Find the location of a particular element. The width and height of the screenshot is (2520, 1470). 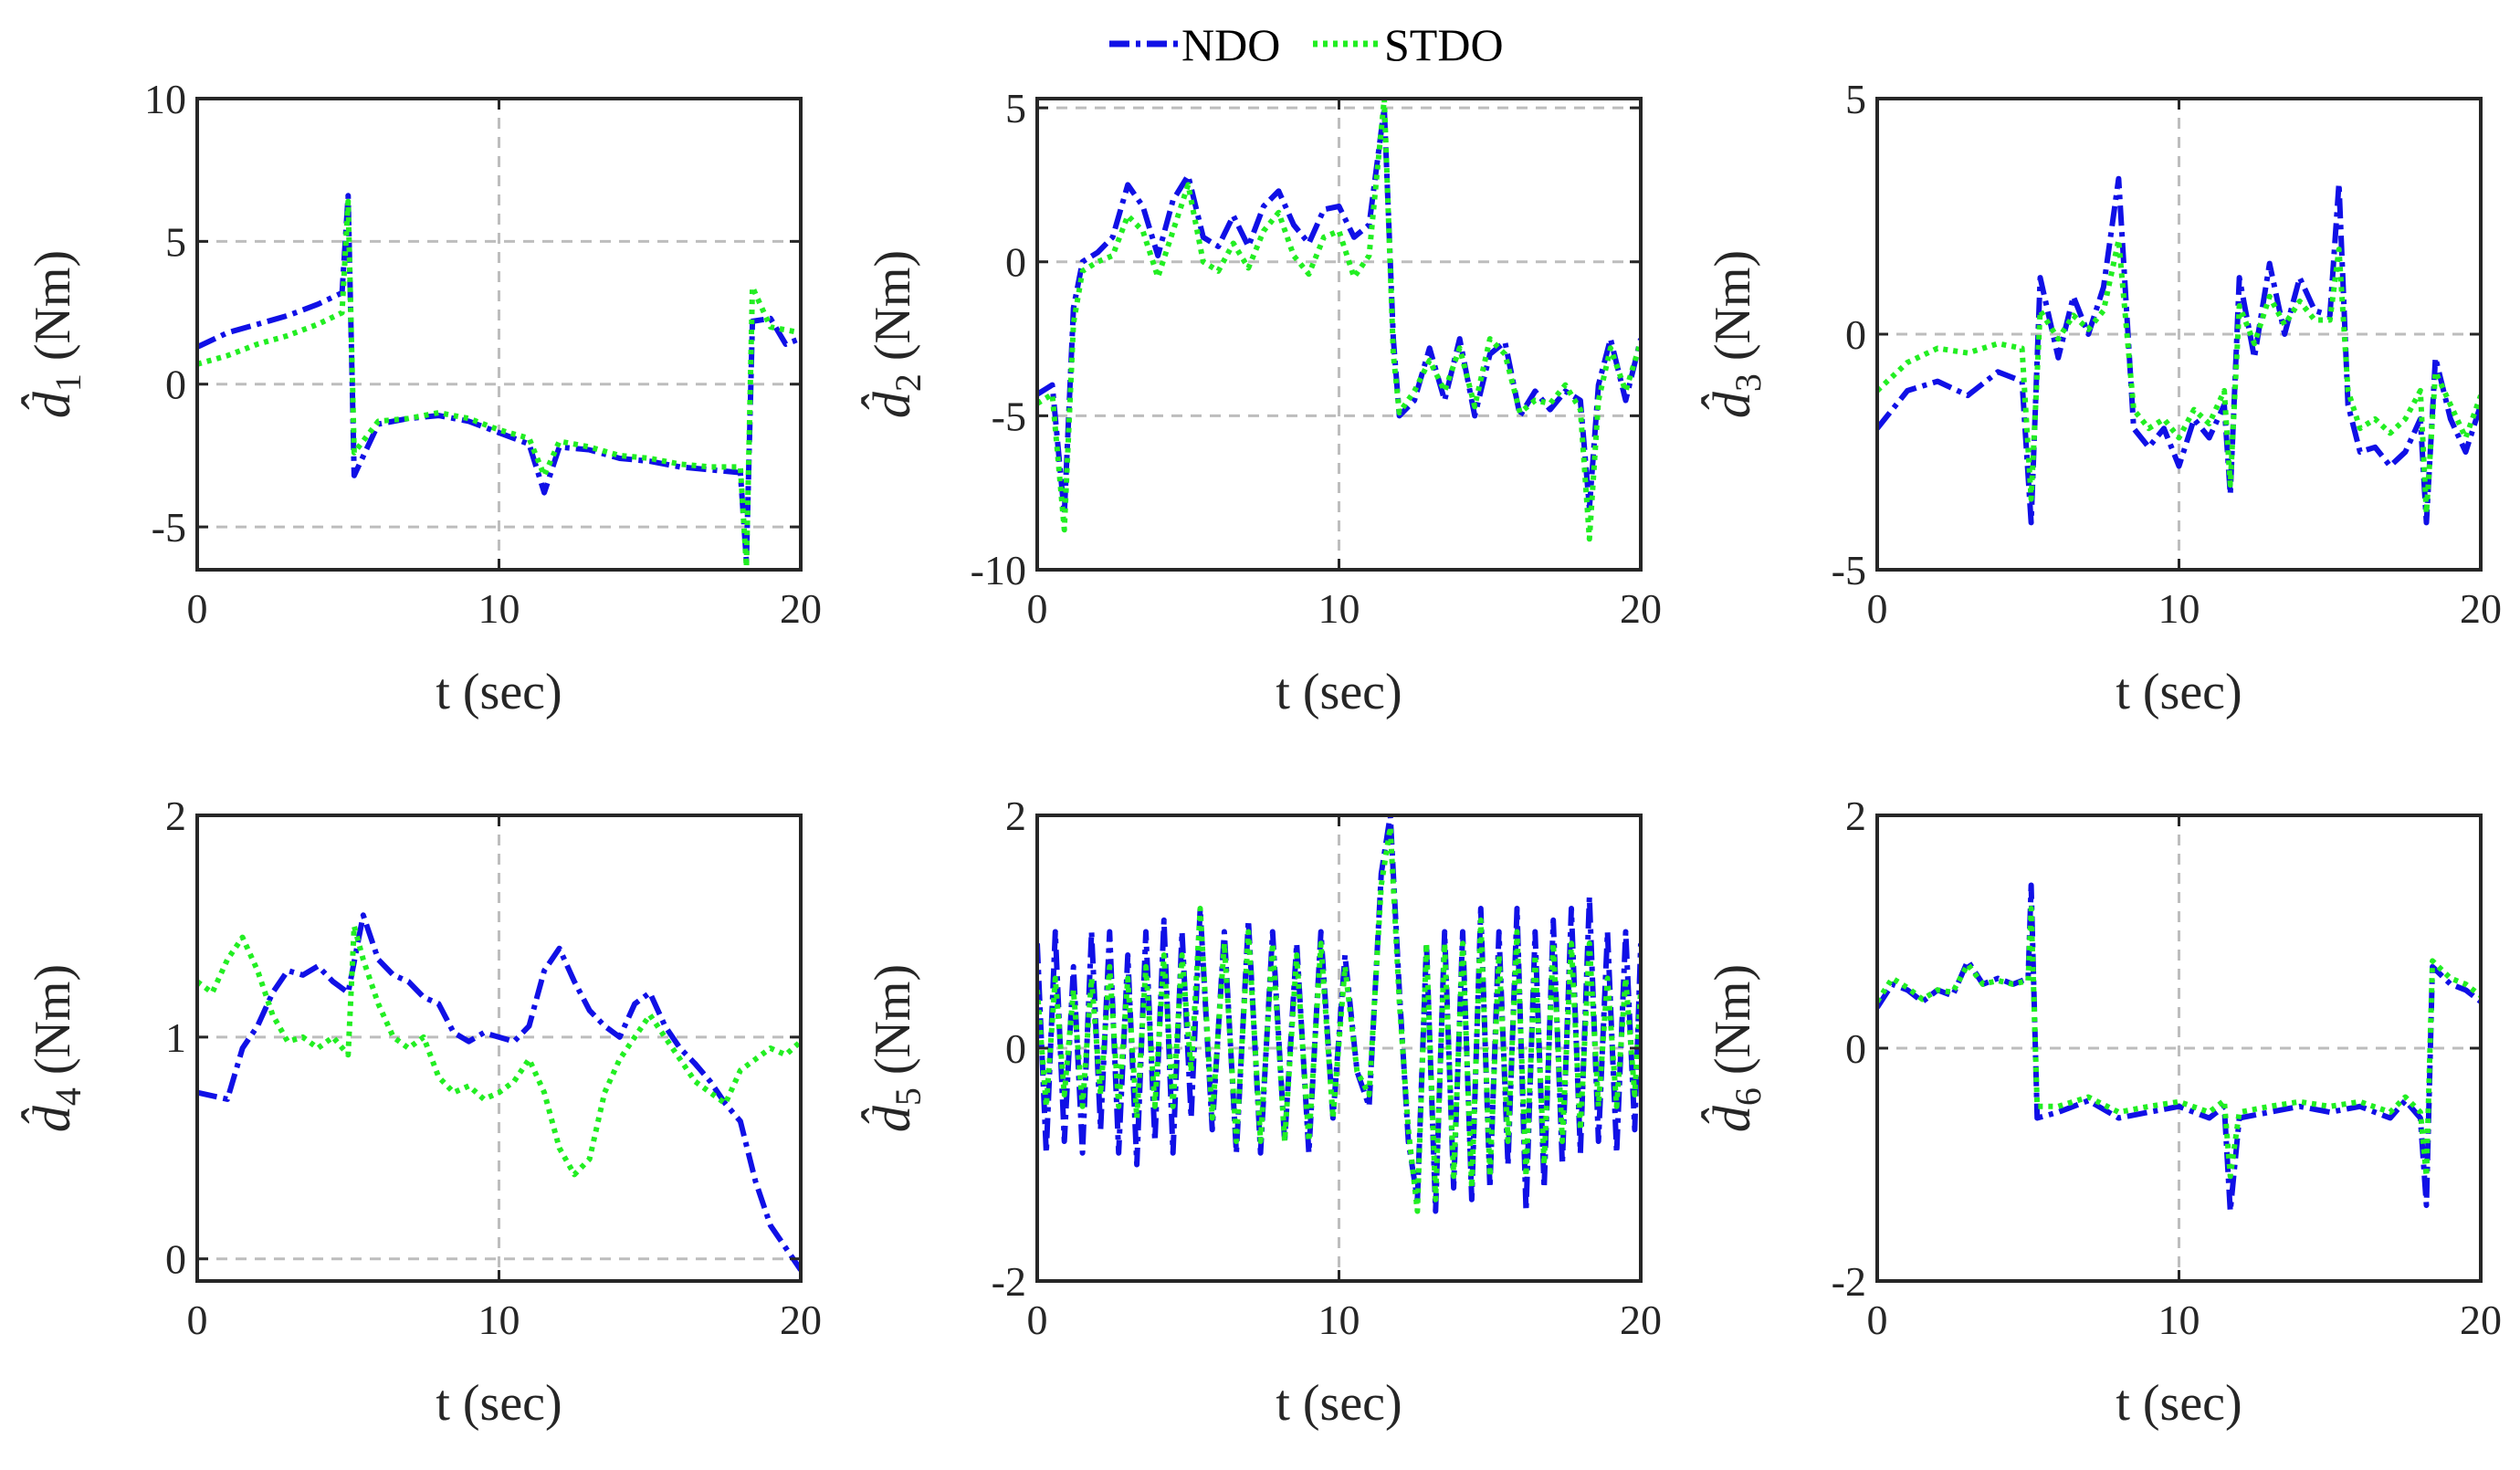

series-line-ndo-d3 is located at coordinates (2179, 350).